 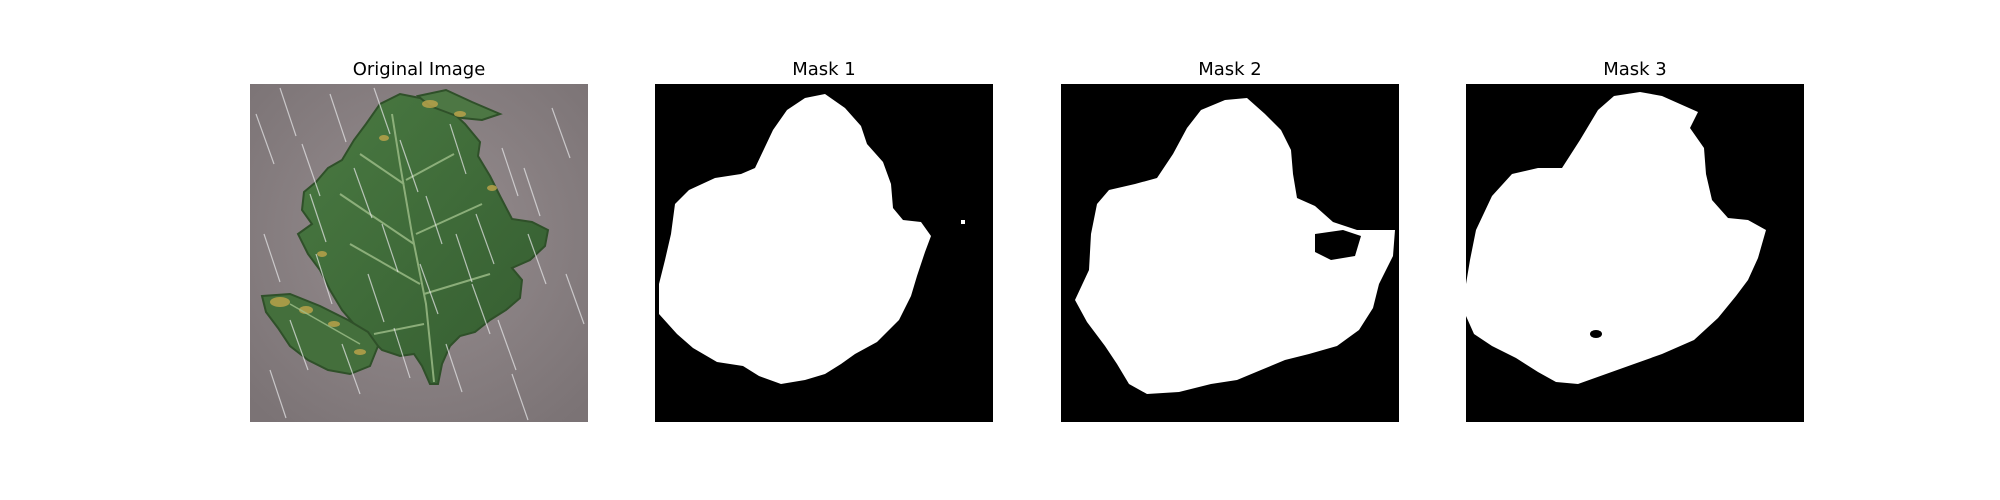 What do you see at coordinates (1616, 238) in the screenshot?
I see `mask-3-region` at bounding box center [1616, 238].